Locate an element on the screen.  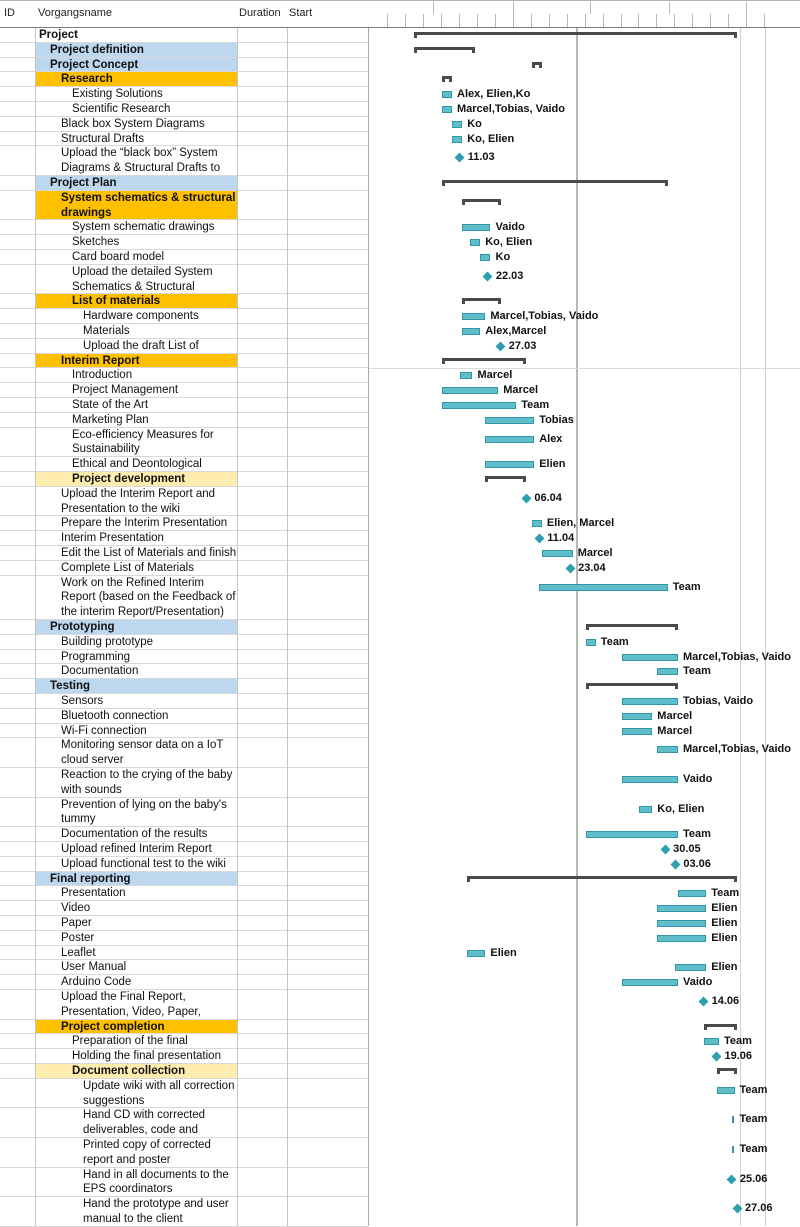
table-row: Project development is located at coordinates (184, 479).